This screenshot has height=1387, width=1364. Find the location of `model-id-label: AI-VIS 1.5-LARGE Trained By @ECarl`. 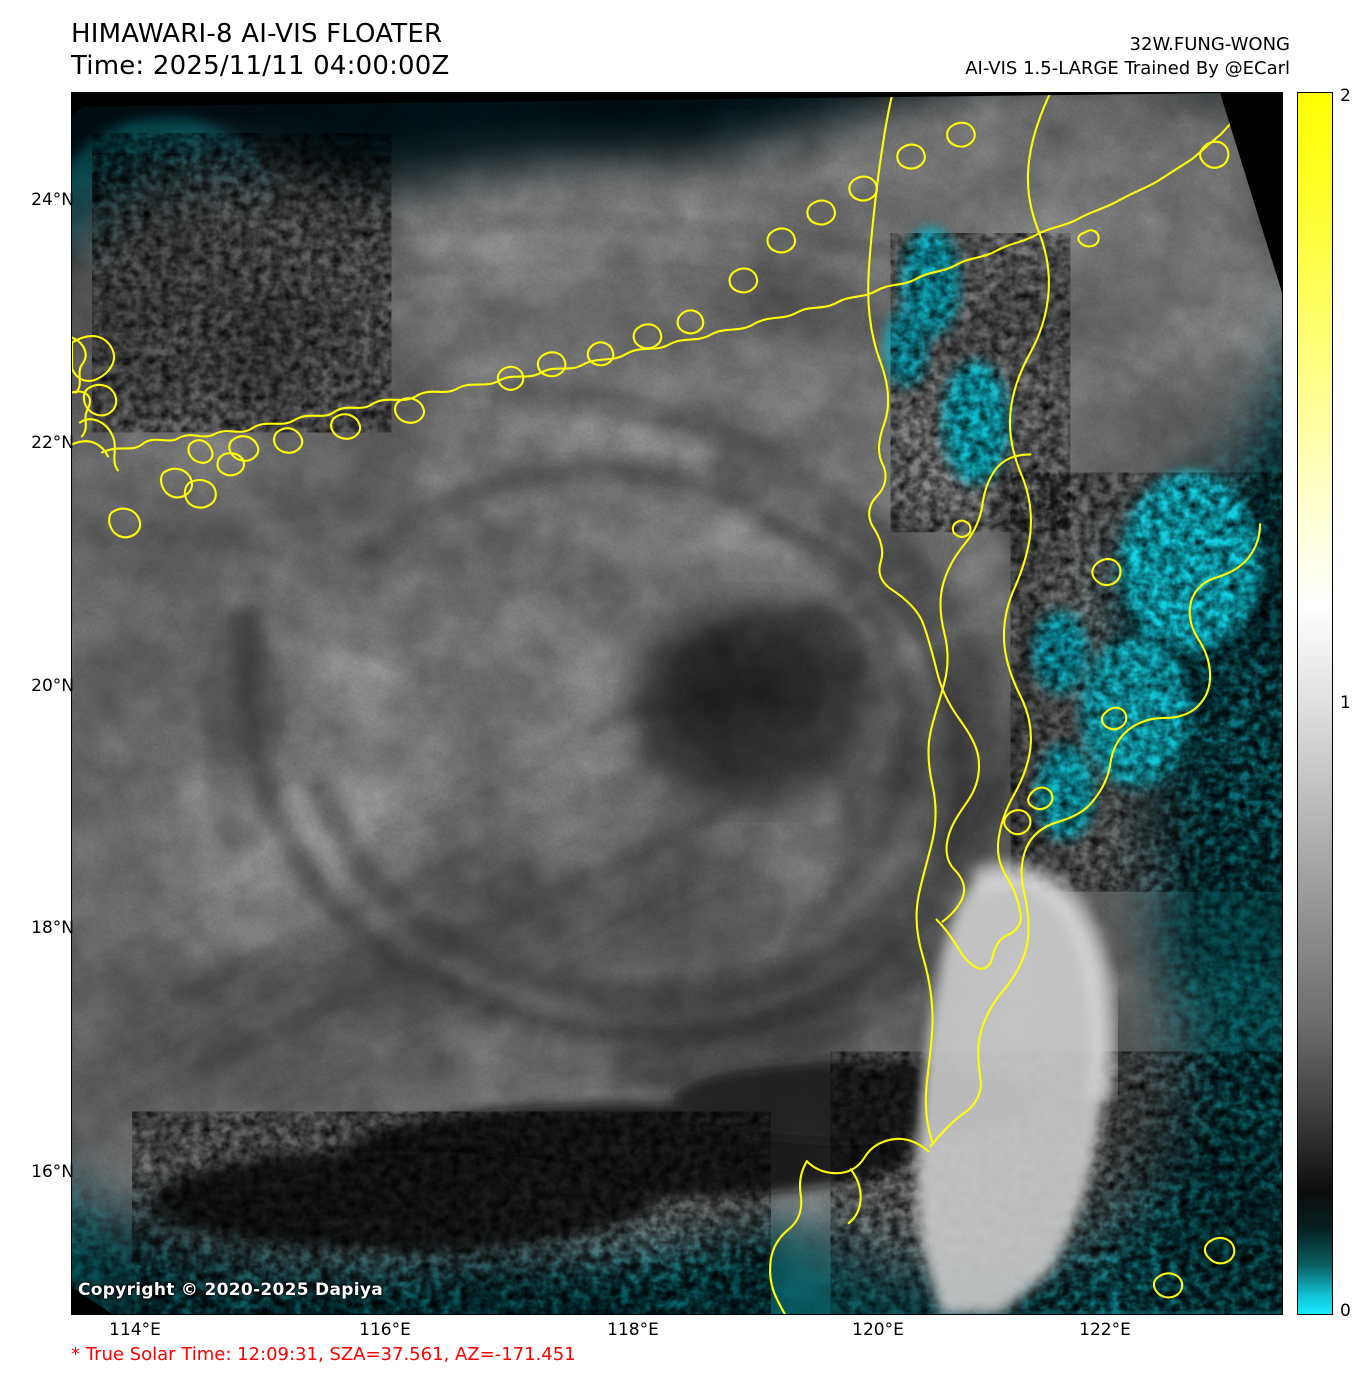

model-id-label: AI-VIS 1.5-LARGE Trained By @ECarl is located at coordinates (1127, 68).